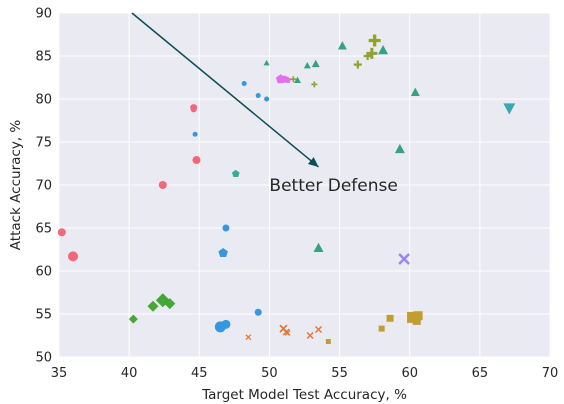 The image size is (564, 404). Describe the element at coordinates (333, 186) in the screenshot. I see `better-defense-label: Better Defense` at that location.